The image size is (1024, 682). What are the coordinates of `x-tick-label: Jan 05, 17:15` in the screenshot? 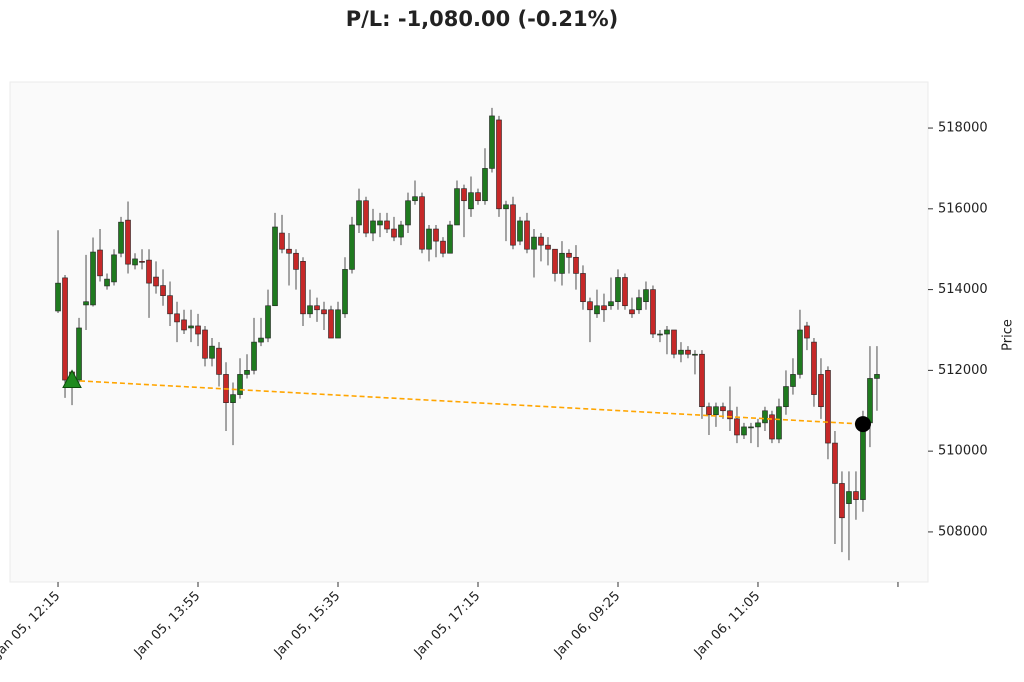 It's located at (447, 625).